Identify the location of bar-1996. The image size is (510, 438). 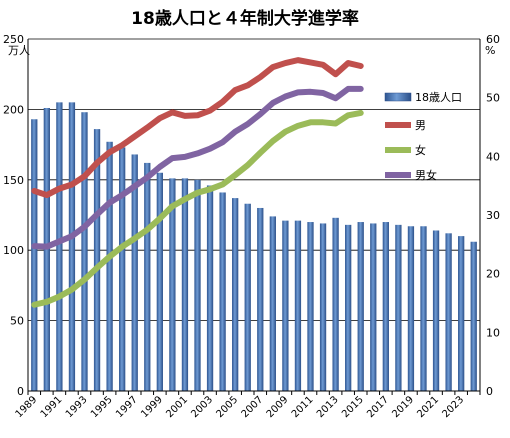
(122, 269).